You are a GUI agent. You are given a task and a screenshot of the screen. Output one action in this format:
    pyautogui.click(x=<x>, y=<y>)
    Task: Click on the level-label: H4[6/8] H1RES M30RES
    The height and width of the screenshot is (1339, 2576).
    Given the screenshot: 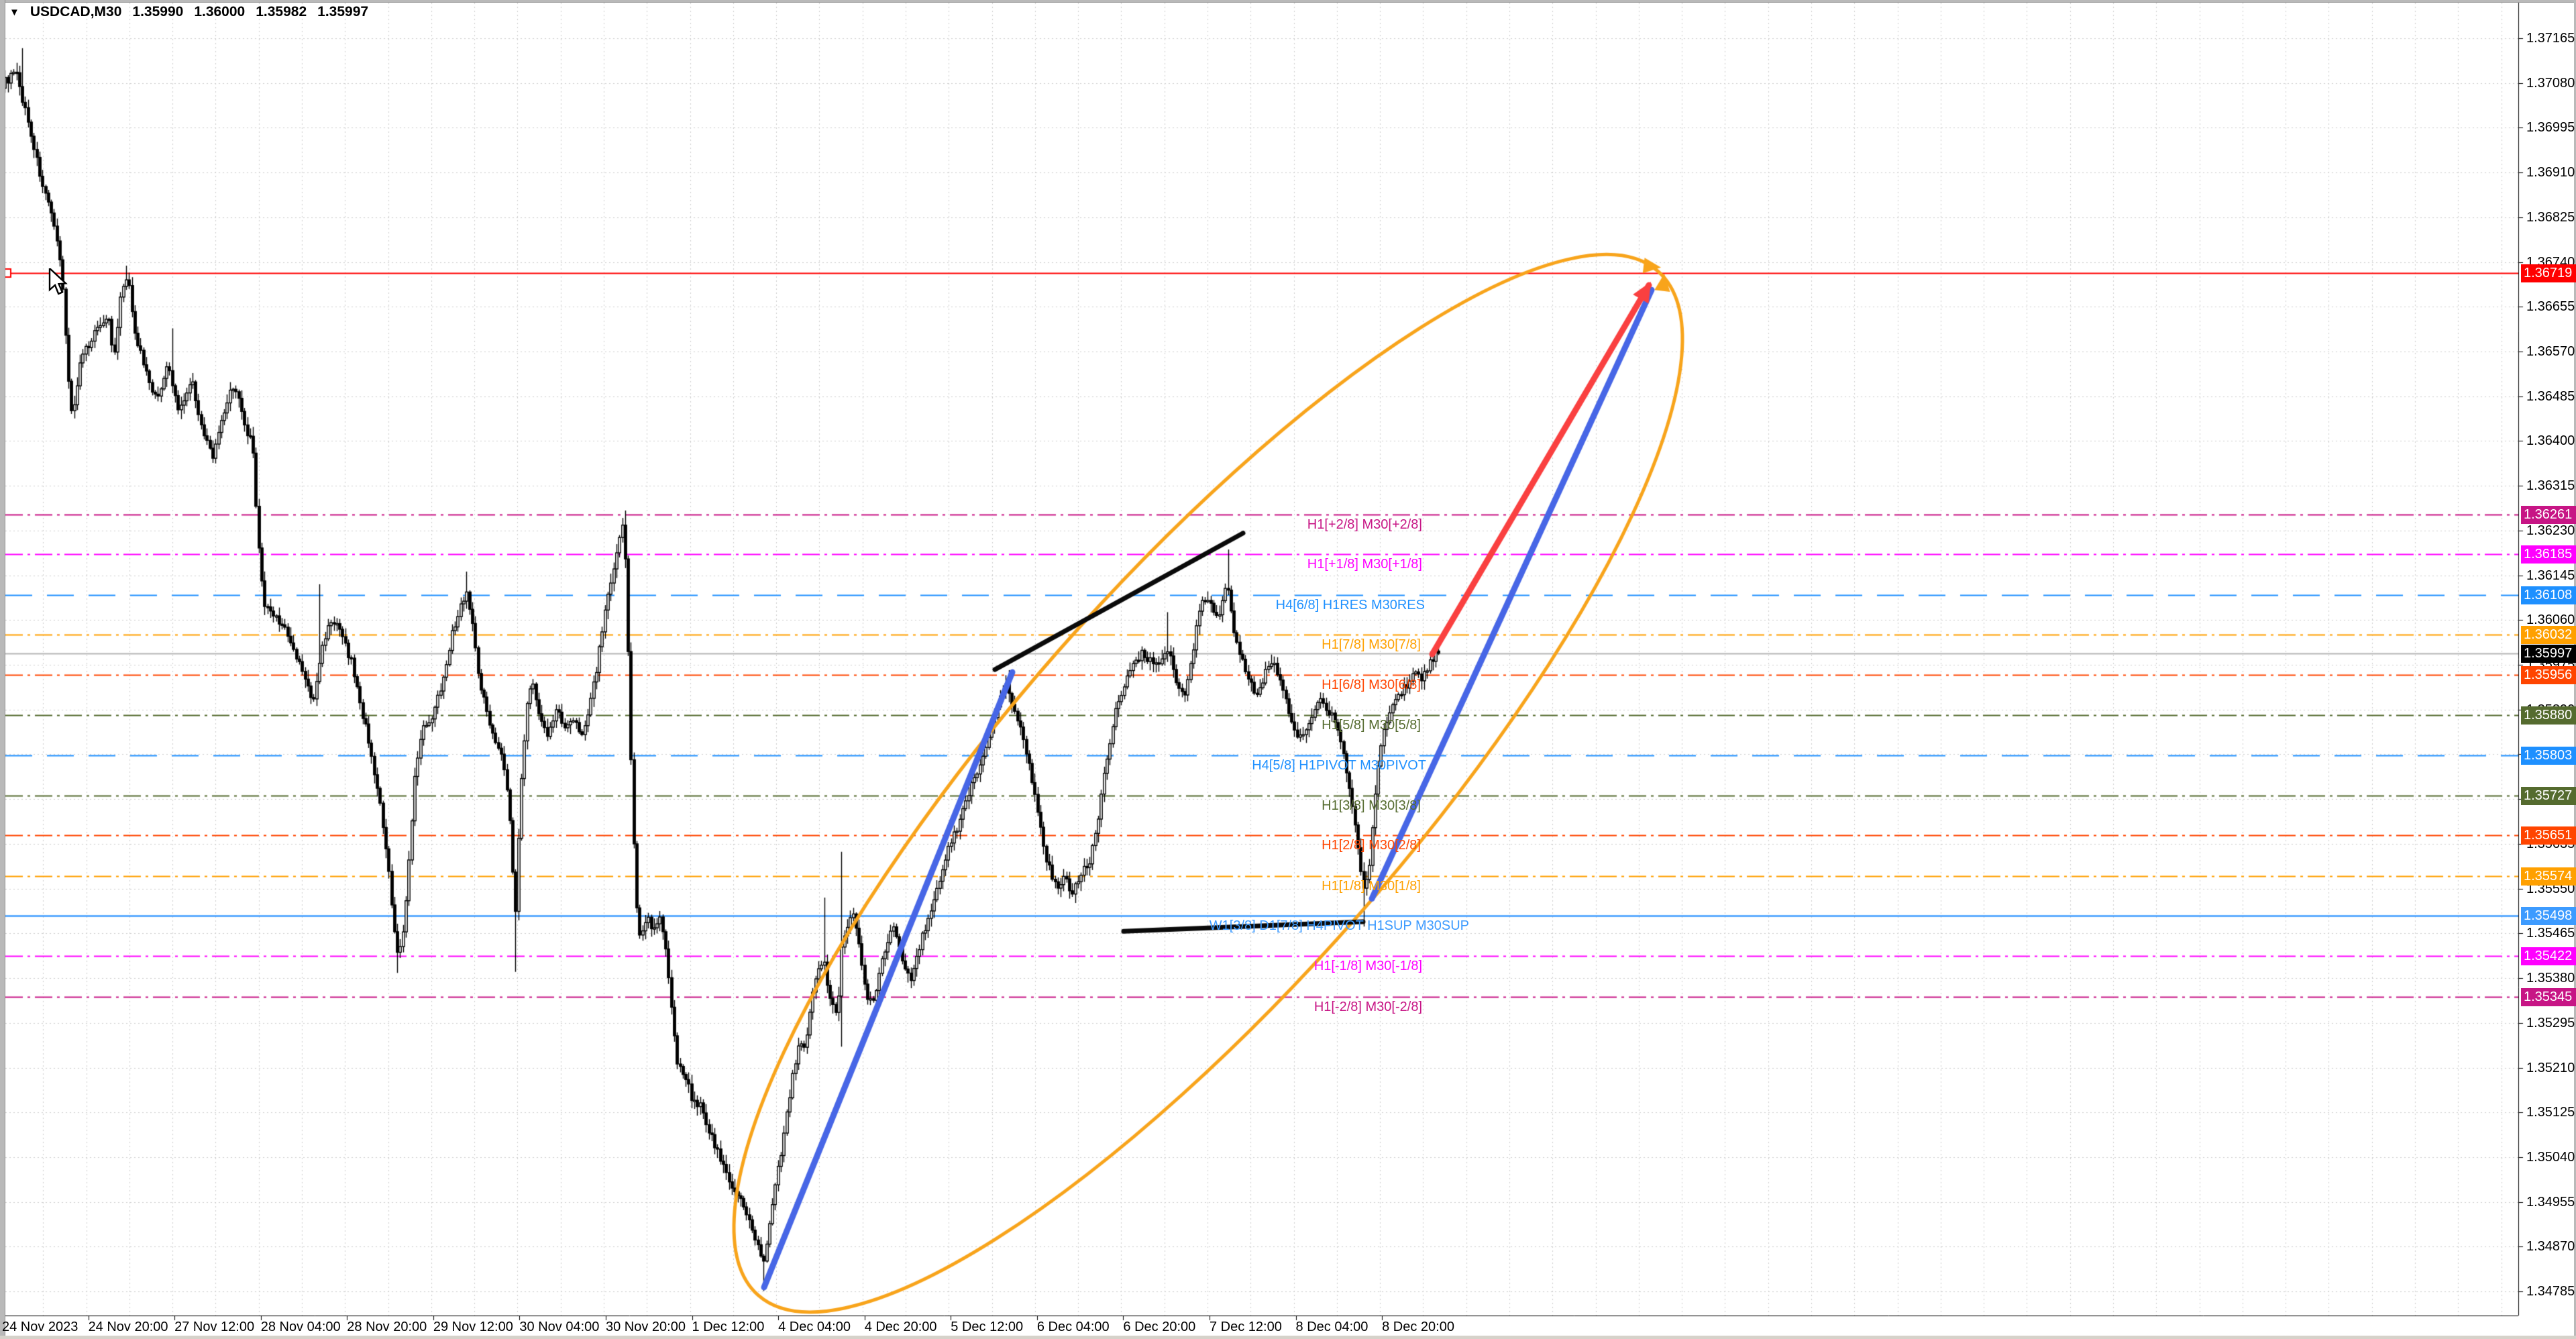 What is the action you would take?
    pyautogui.click(x=1350, y=604)
    